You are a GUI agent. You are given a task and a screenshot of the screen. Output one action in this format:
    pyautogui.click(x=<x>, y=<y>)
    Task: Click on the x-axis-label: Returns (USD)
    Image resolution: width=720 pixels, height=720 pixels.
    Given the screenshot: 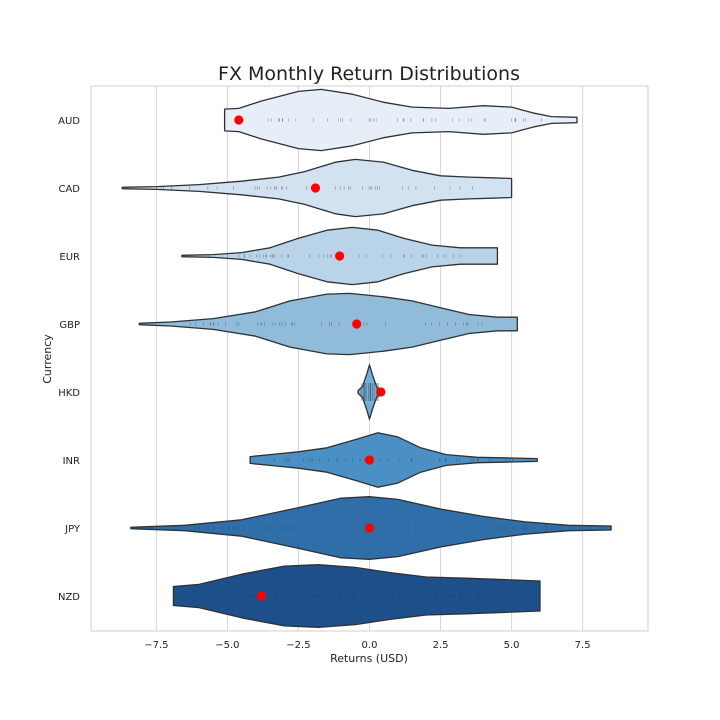 What is the action you would take?
    pyautogui.click(x=369, y=658)
    